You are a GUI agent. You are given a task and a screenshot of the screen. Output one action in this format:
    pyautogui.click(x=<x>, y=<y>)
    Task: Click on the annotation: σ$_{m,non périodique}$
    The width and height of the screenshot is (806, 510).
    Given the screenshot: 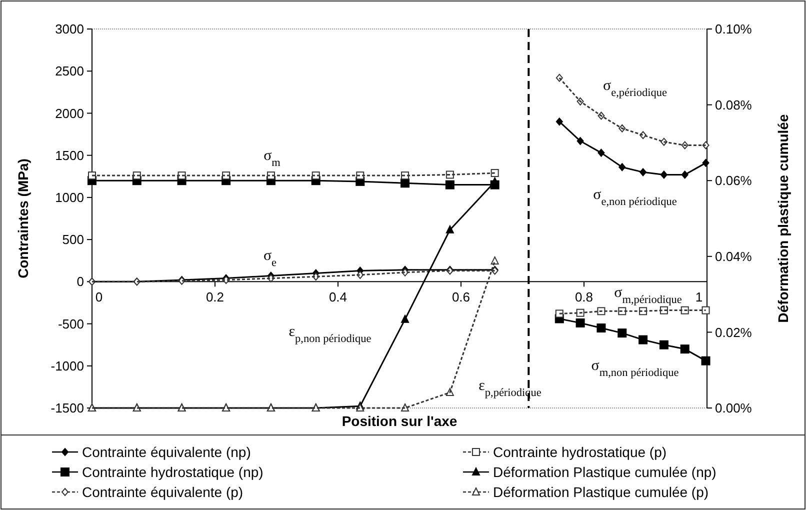 What is the action you would take?
    pyautogui.click(x=635, y=368)
    